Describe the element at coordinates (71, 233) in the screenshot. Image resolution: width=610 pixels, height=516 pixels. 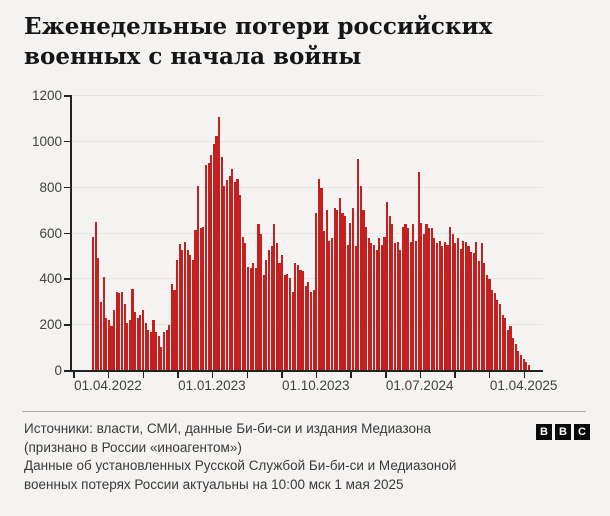
I see `y-axis` at that location.